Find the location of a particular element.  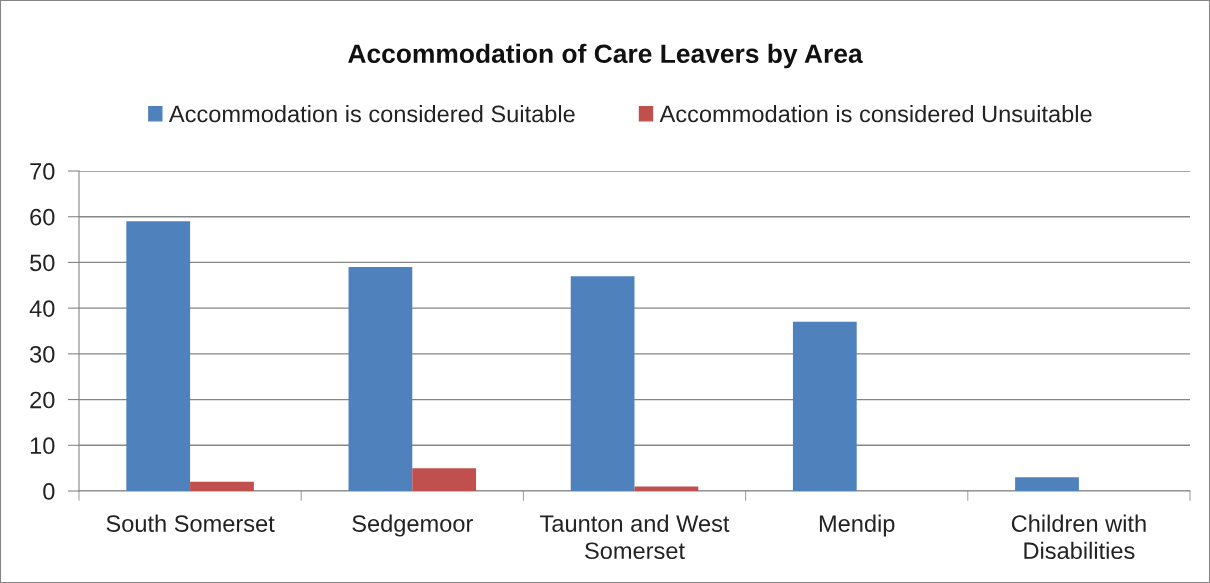

y-tick-label: 0 is located at coordinates (49, 491).